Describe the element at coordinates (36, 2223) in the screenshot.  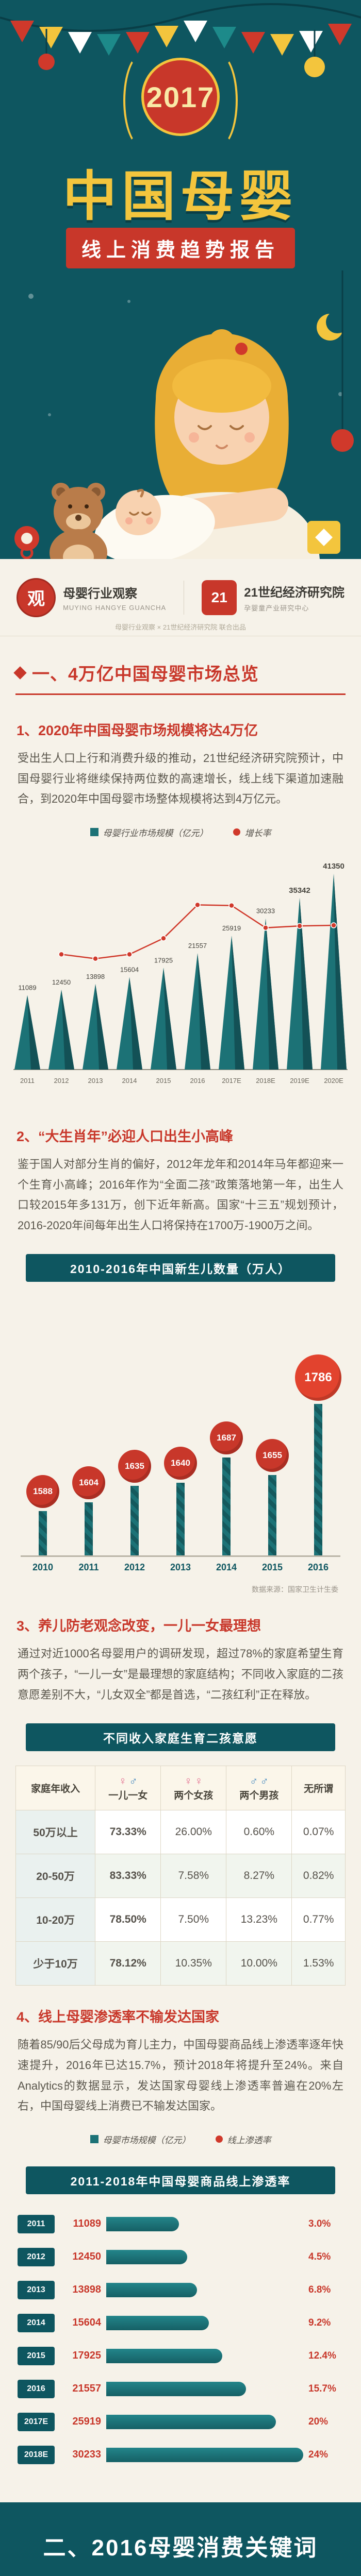
I see `year-chip: 2011` at that location.